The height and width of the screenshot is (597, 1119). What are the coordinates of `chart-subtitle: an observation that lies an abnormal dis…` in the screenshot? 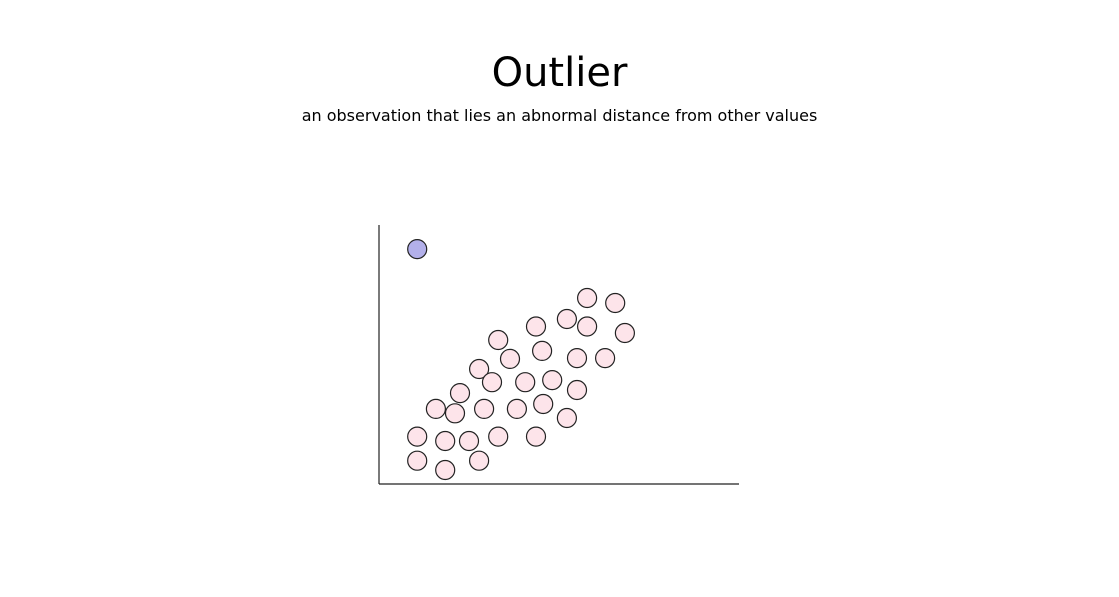 It's located at (559, 115).